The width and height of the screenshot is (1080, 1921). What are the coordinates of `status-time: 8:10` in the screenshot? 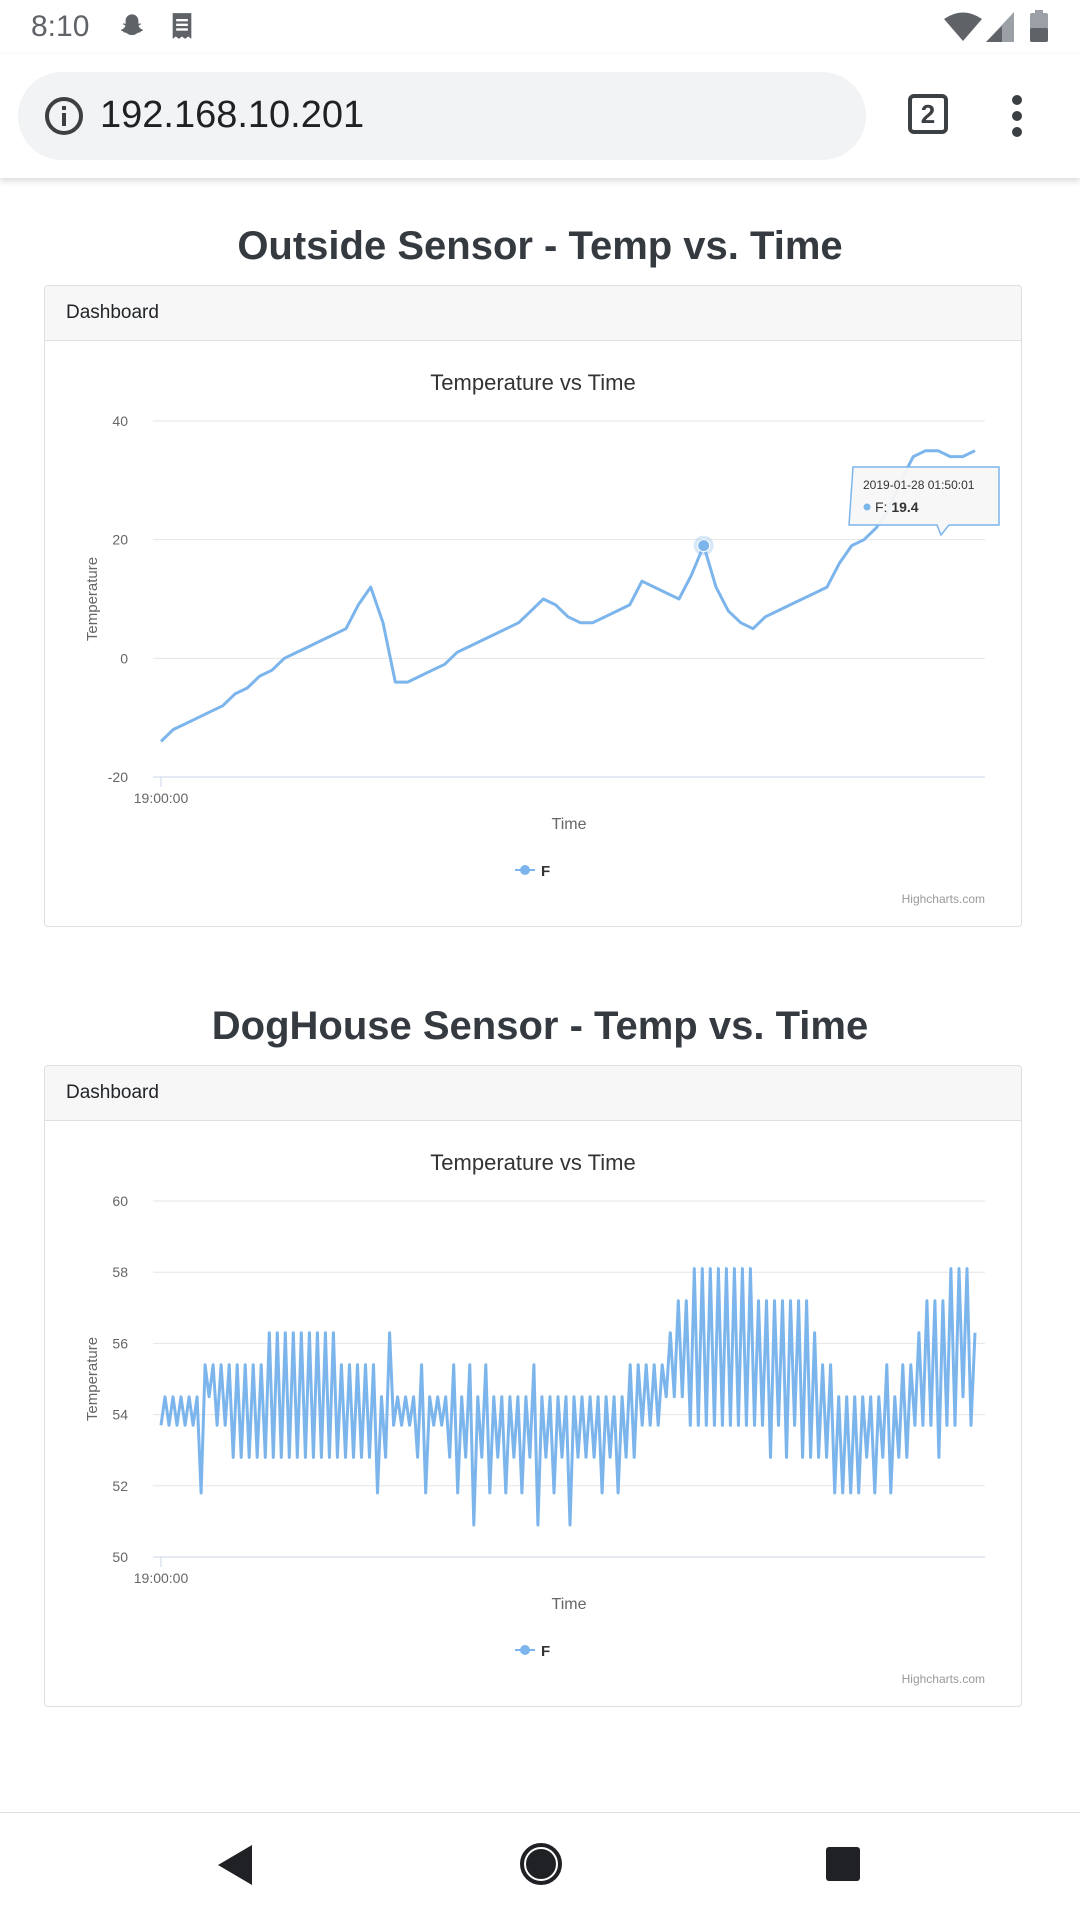 It's located at (60, 26).